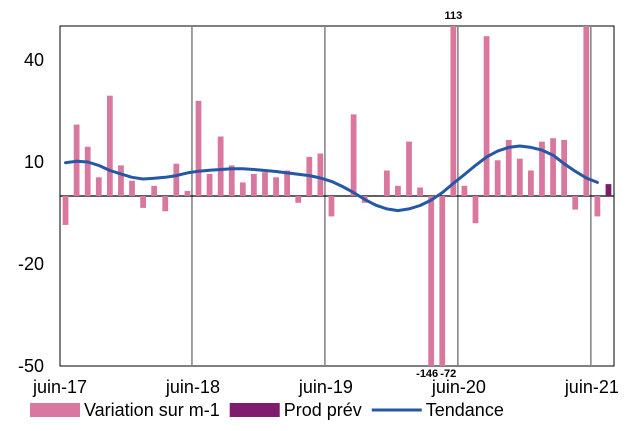  I want to click on legend: Variation sur m-1 Prod prév Tendance, so click(267, 410).